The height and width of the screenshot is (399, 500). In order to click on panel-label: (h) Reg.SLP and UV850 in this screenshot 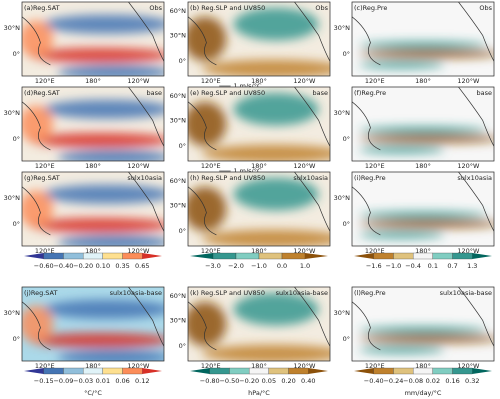, I will do `click(227, 178)`.